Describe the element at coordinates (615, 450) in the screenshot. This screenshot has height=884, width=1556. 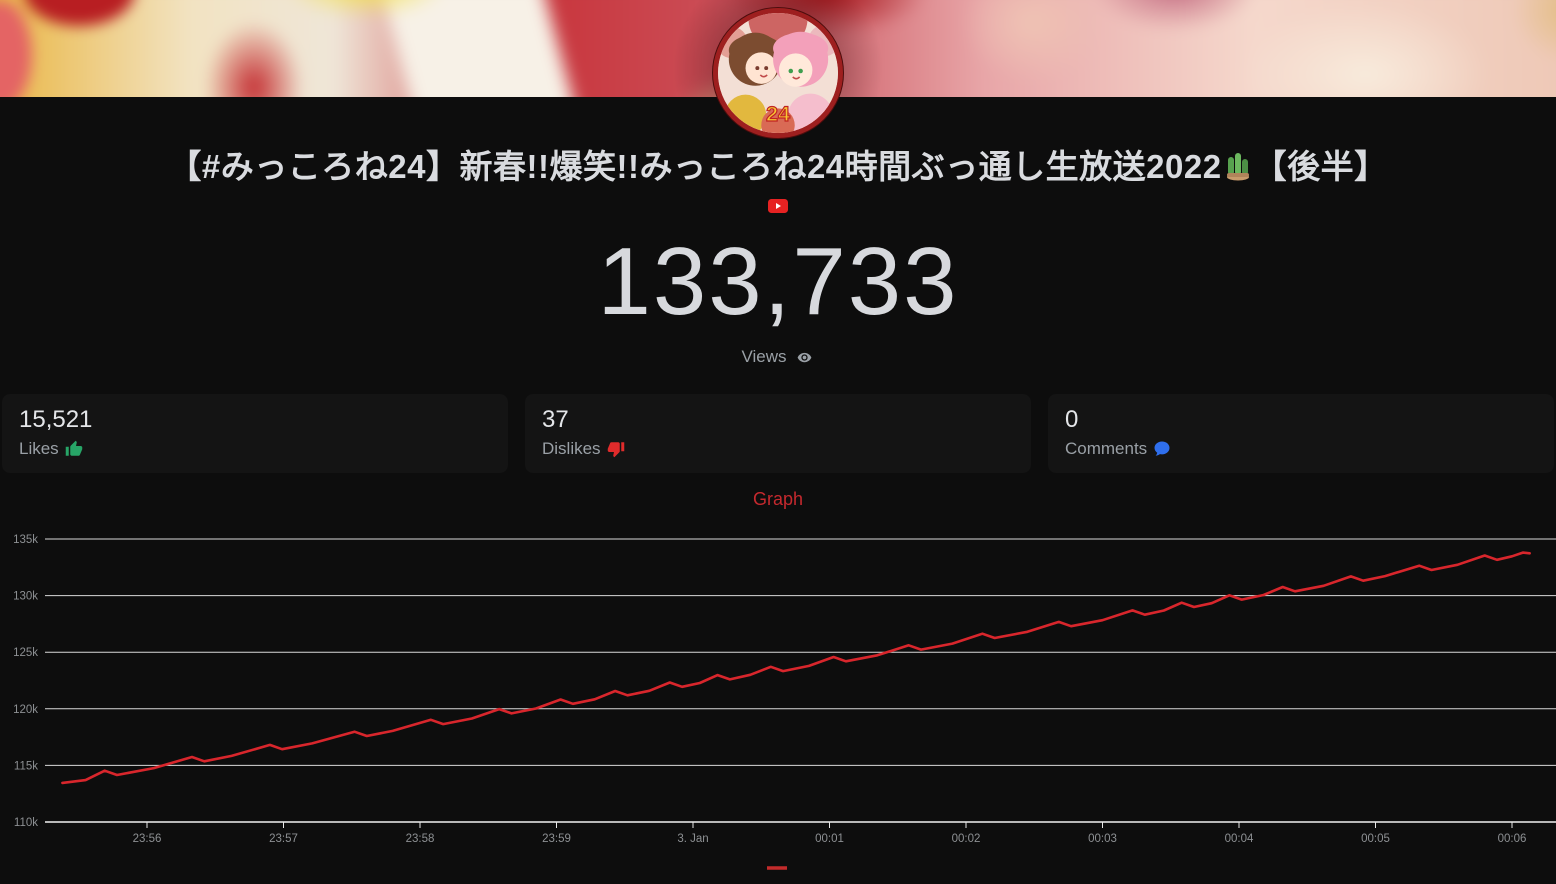
I see `thumbs-down-icon` at that location.